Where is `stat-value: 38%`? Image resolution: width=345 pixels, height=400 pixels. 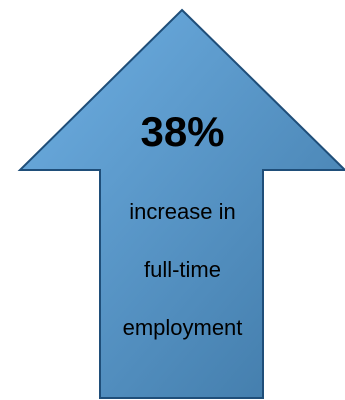
stat-value: 38% is located at coordinates (182, 131).